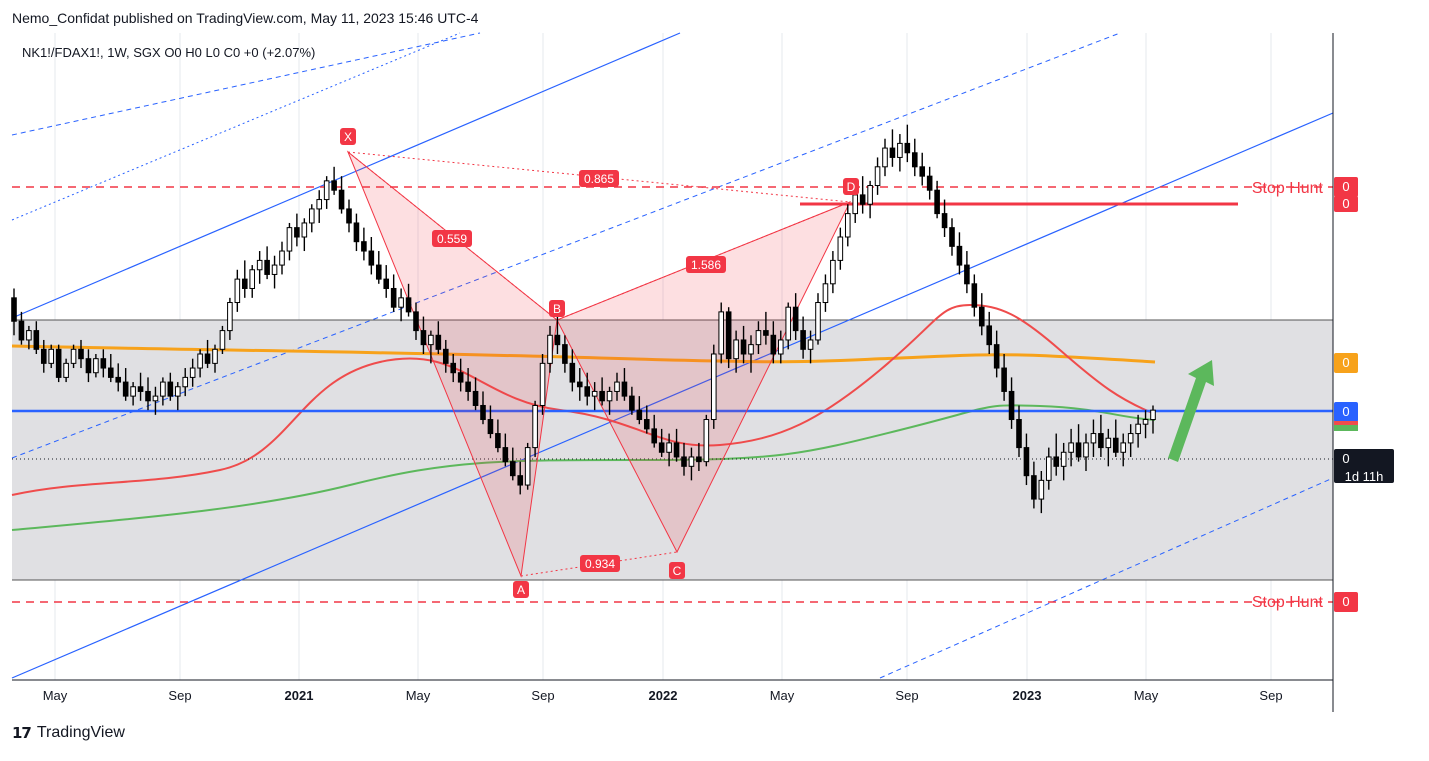 This screenshot has width=1429, height=761. I want to click on price-label-text-current: 0, so click(1345, 458).